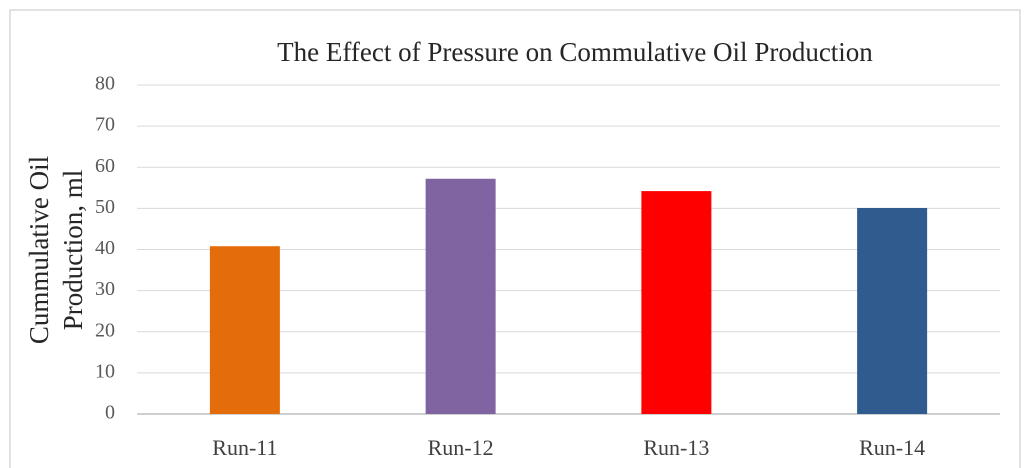  I want to click on x-tick-label: Run-14, so click(892, 447).